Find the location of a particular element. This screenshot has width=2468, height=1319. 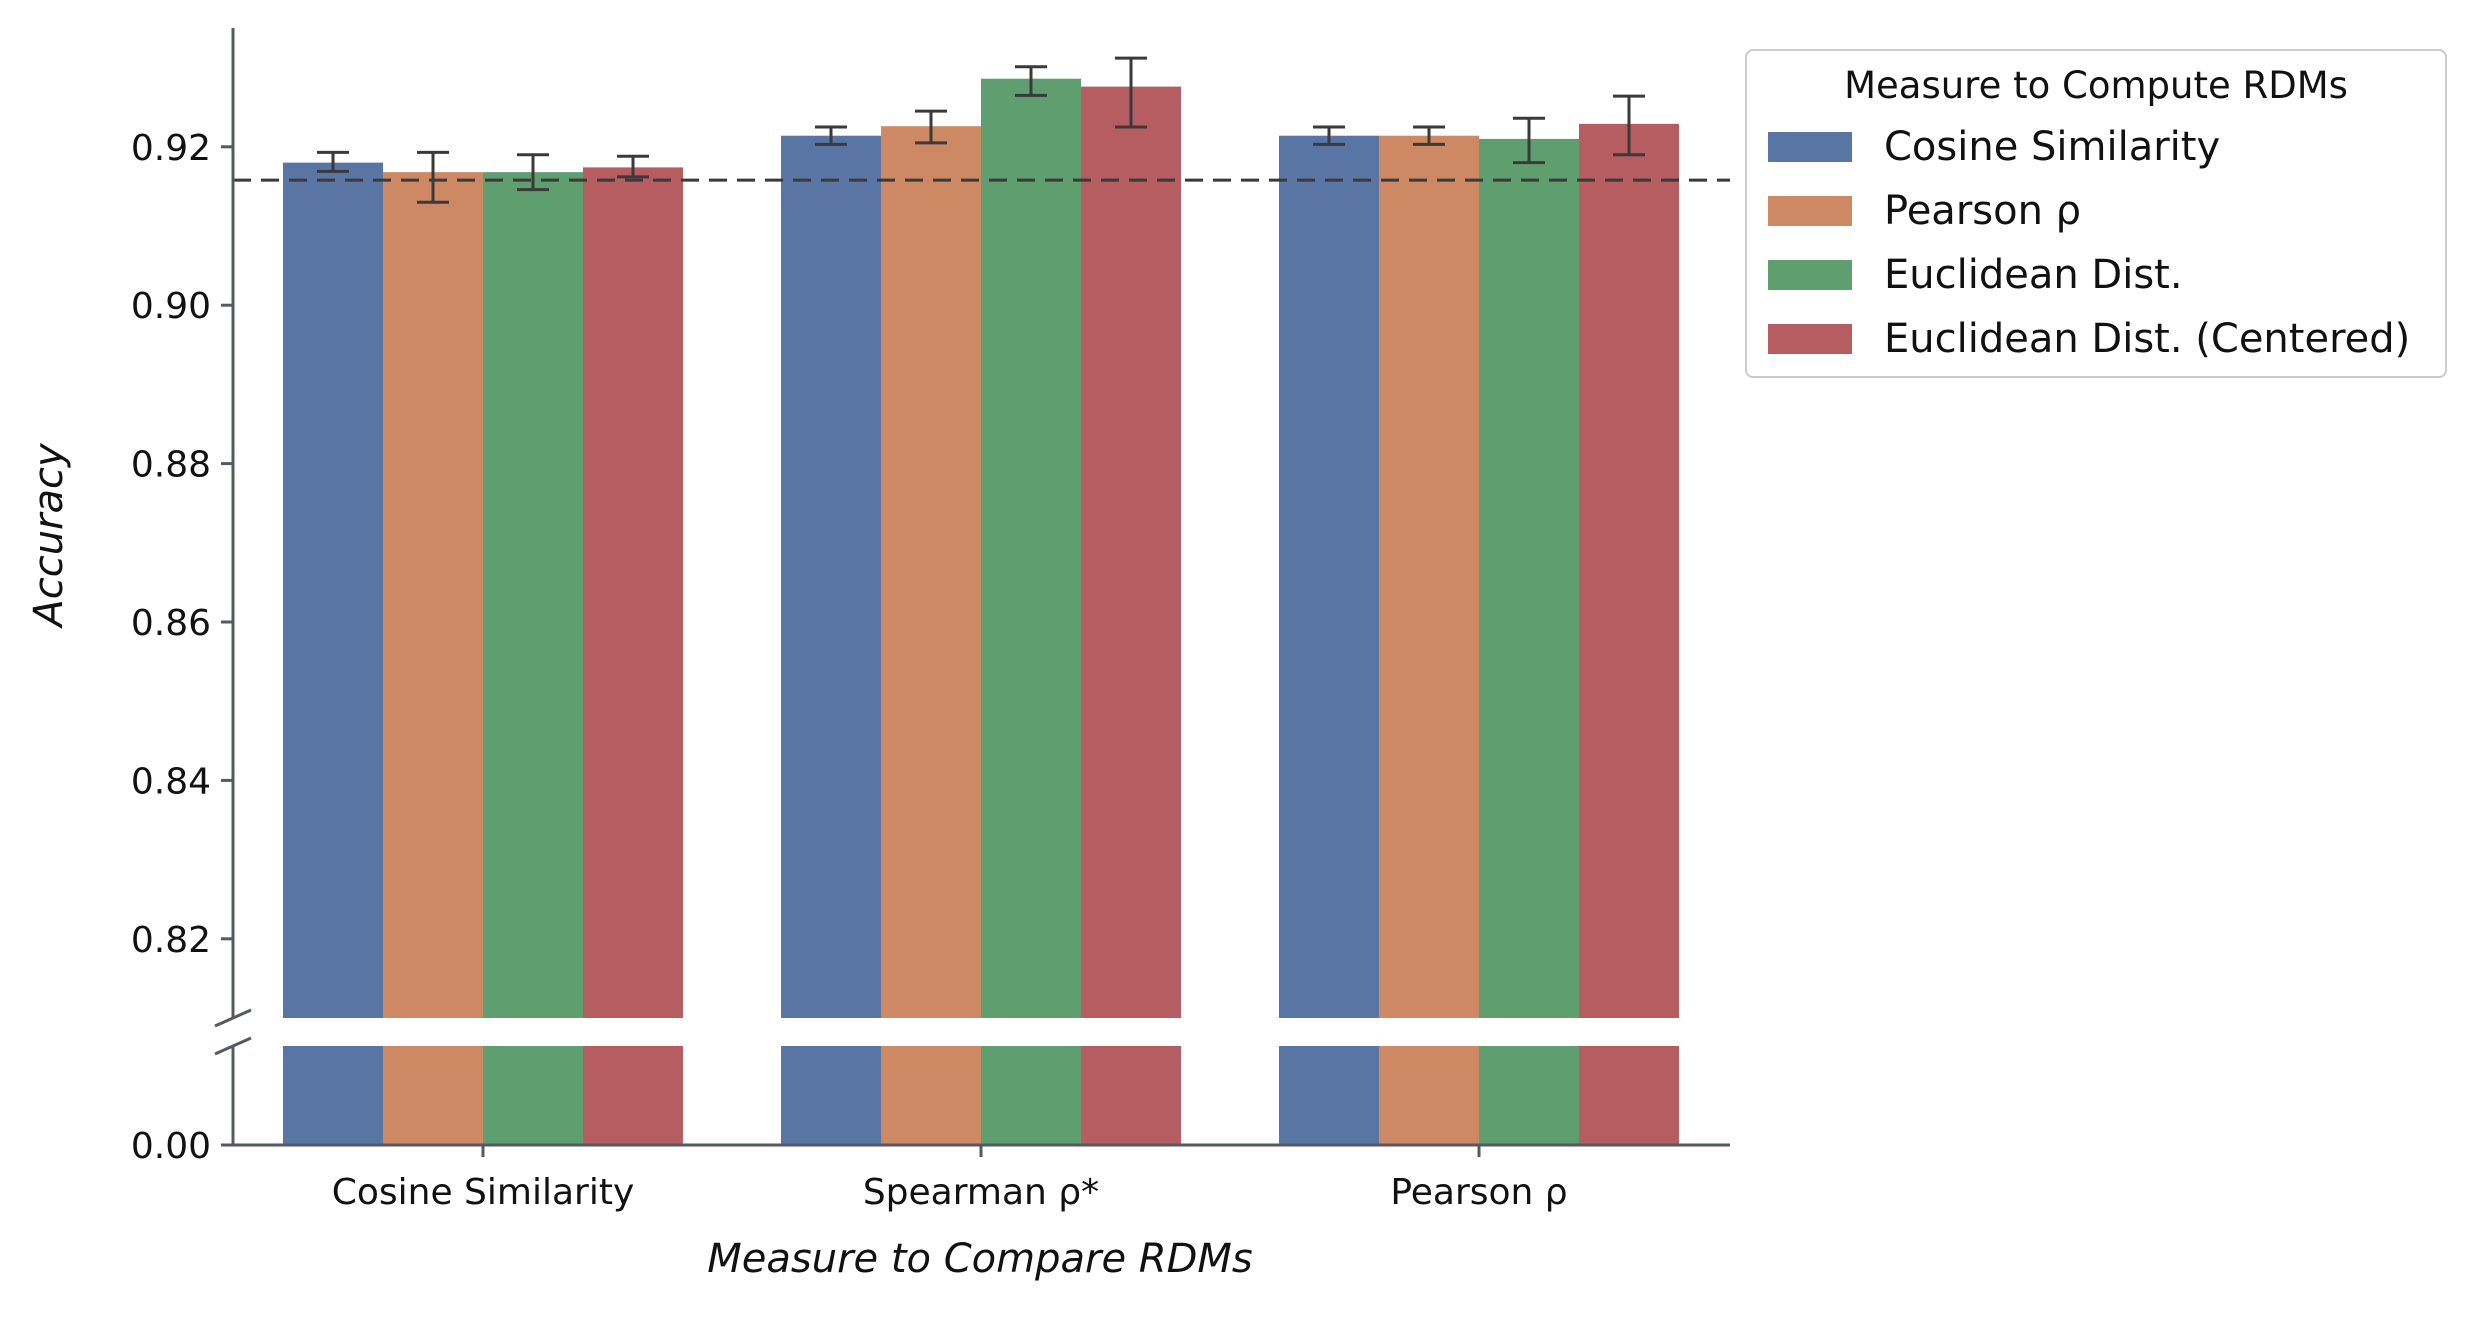

bars-lower-segment is located at coordinates (981, 1095).